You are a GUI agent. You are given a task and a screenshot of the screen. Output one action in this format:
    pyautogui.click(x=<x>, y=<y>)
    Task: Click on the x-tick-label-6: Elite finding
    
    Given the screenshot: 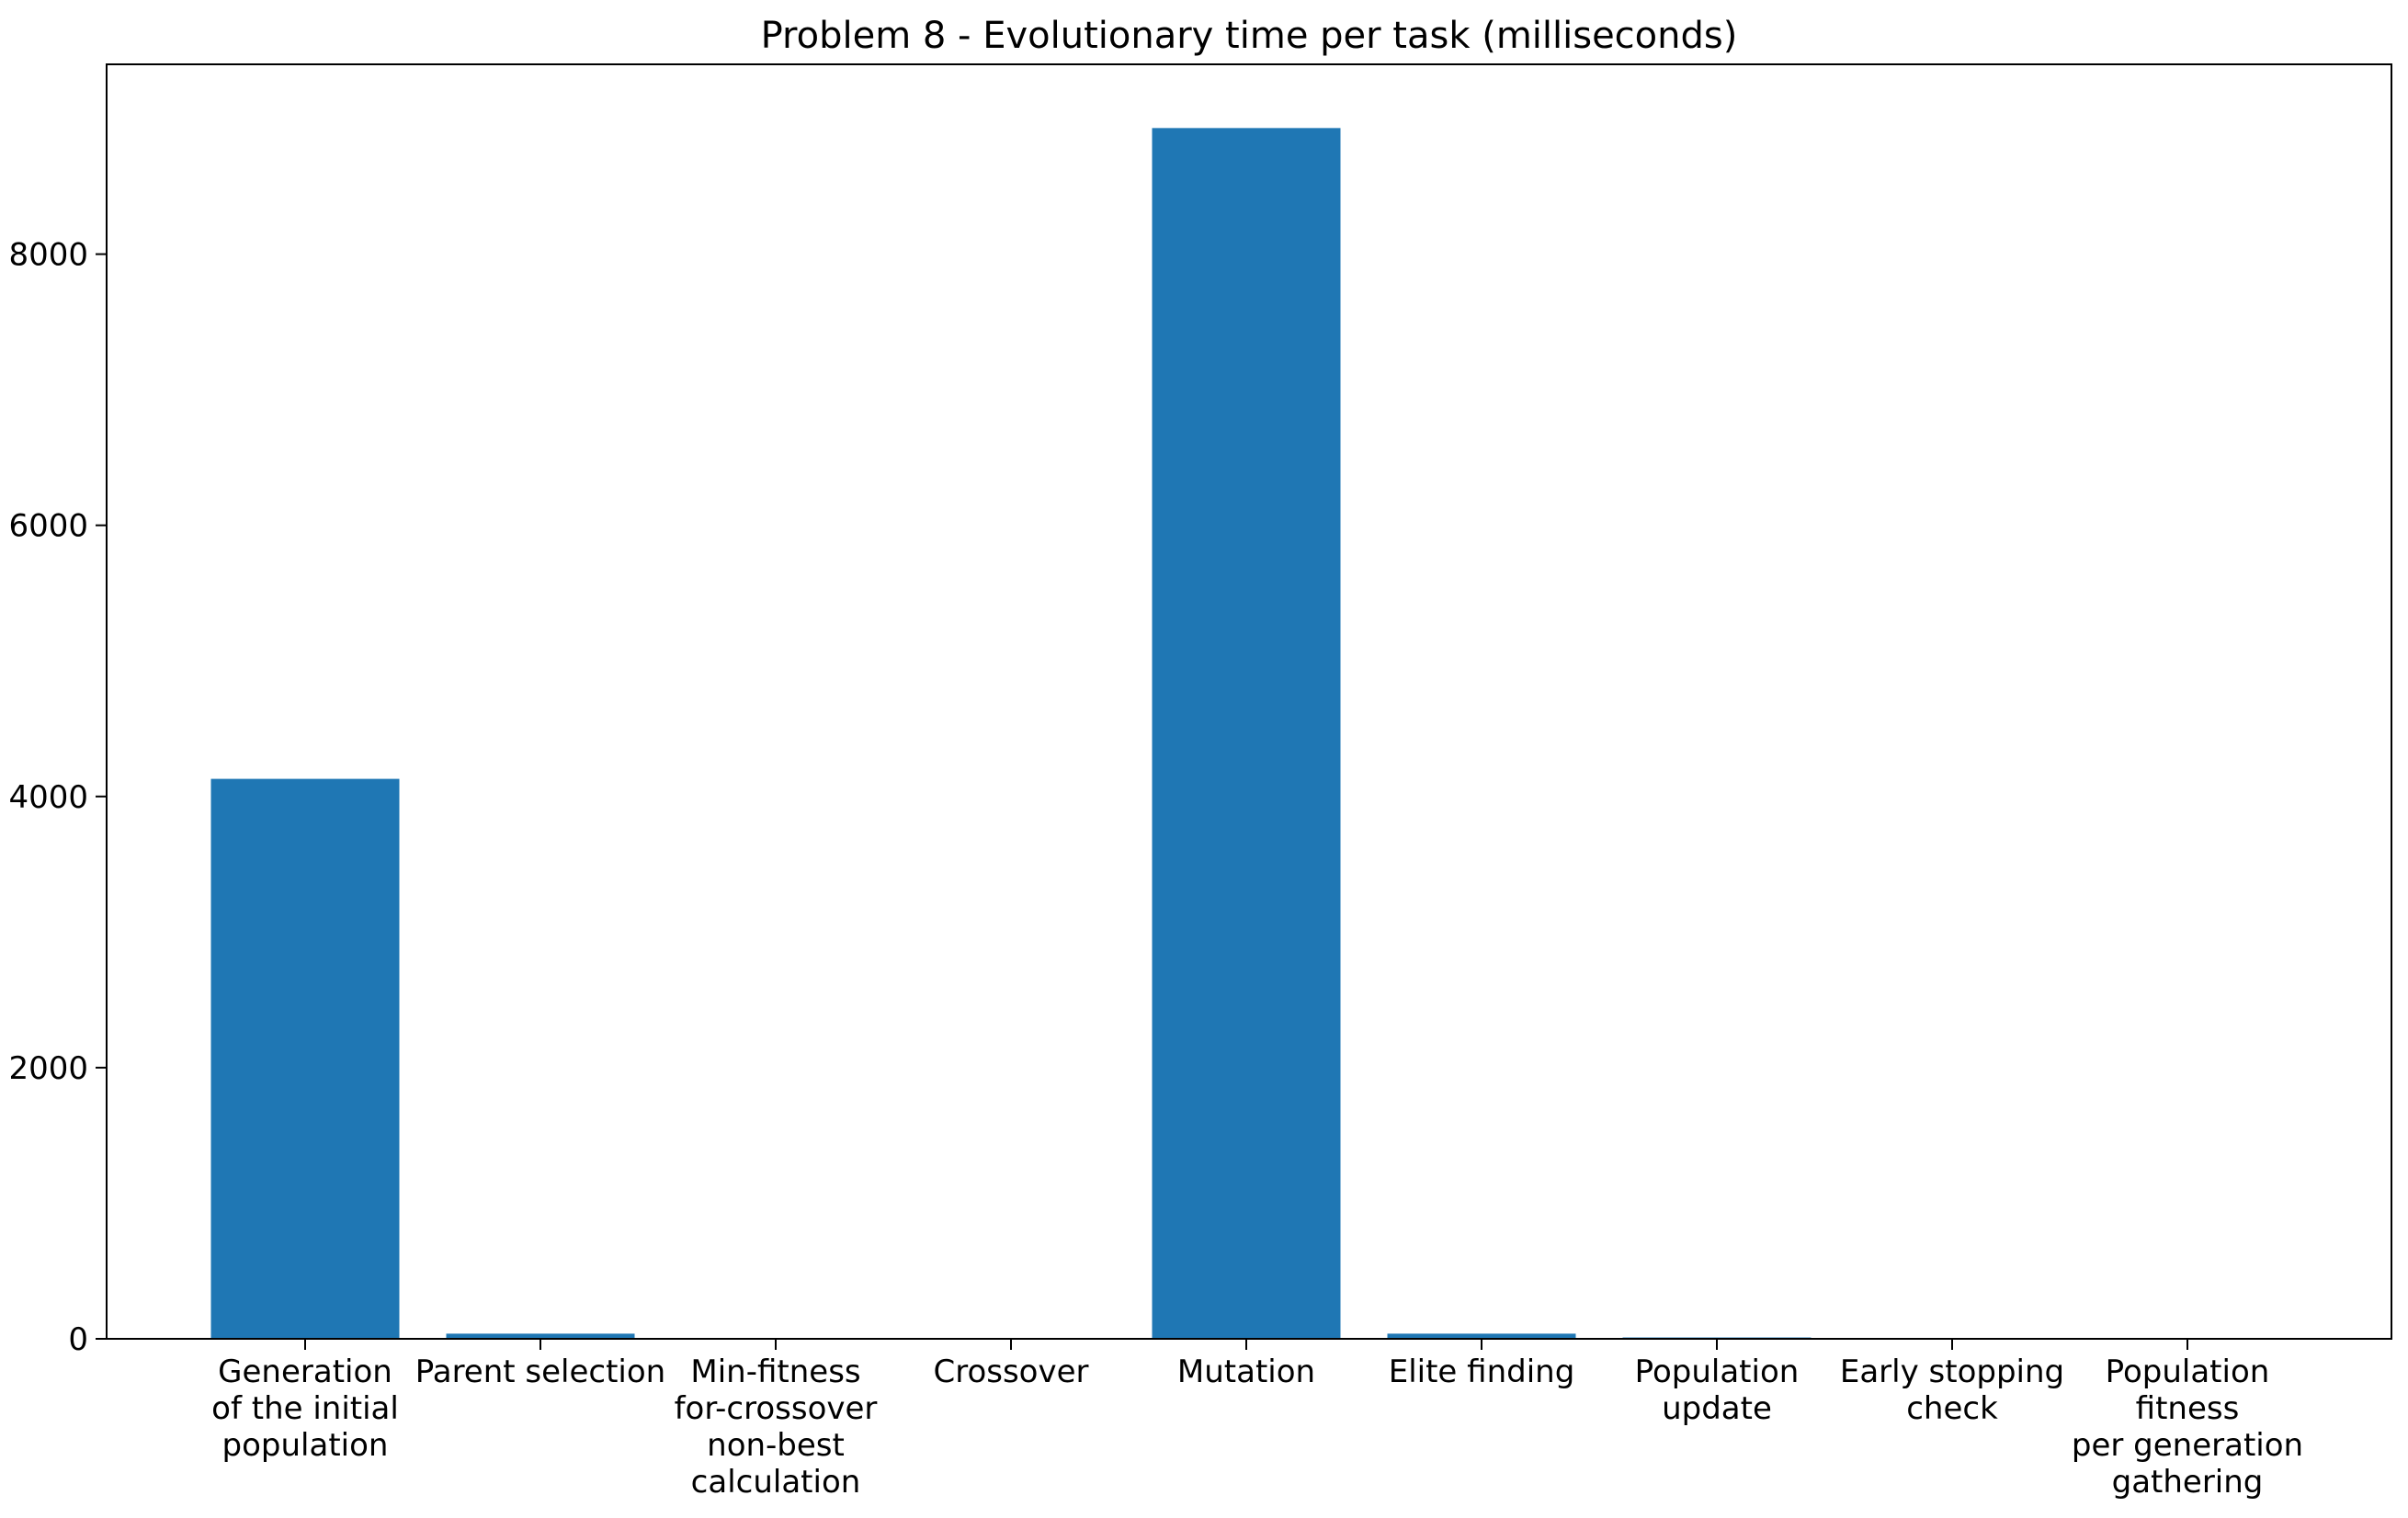 What is the action you would take?
    pyautogui.click(x=1482, y=1372)
    